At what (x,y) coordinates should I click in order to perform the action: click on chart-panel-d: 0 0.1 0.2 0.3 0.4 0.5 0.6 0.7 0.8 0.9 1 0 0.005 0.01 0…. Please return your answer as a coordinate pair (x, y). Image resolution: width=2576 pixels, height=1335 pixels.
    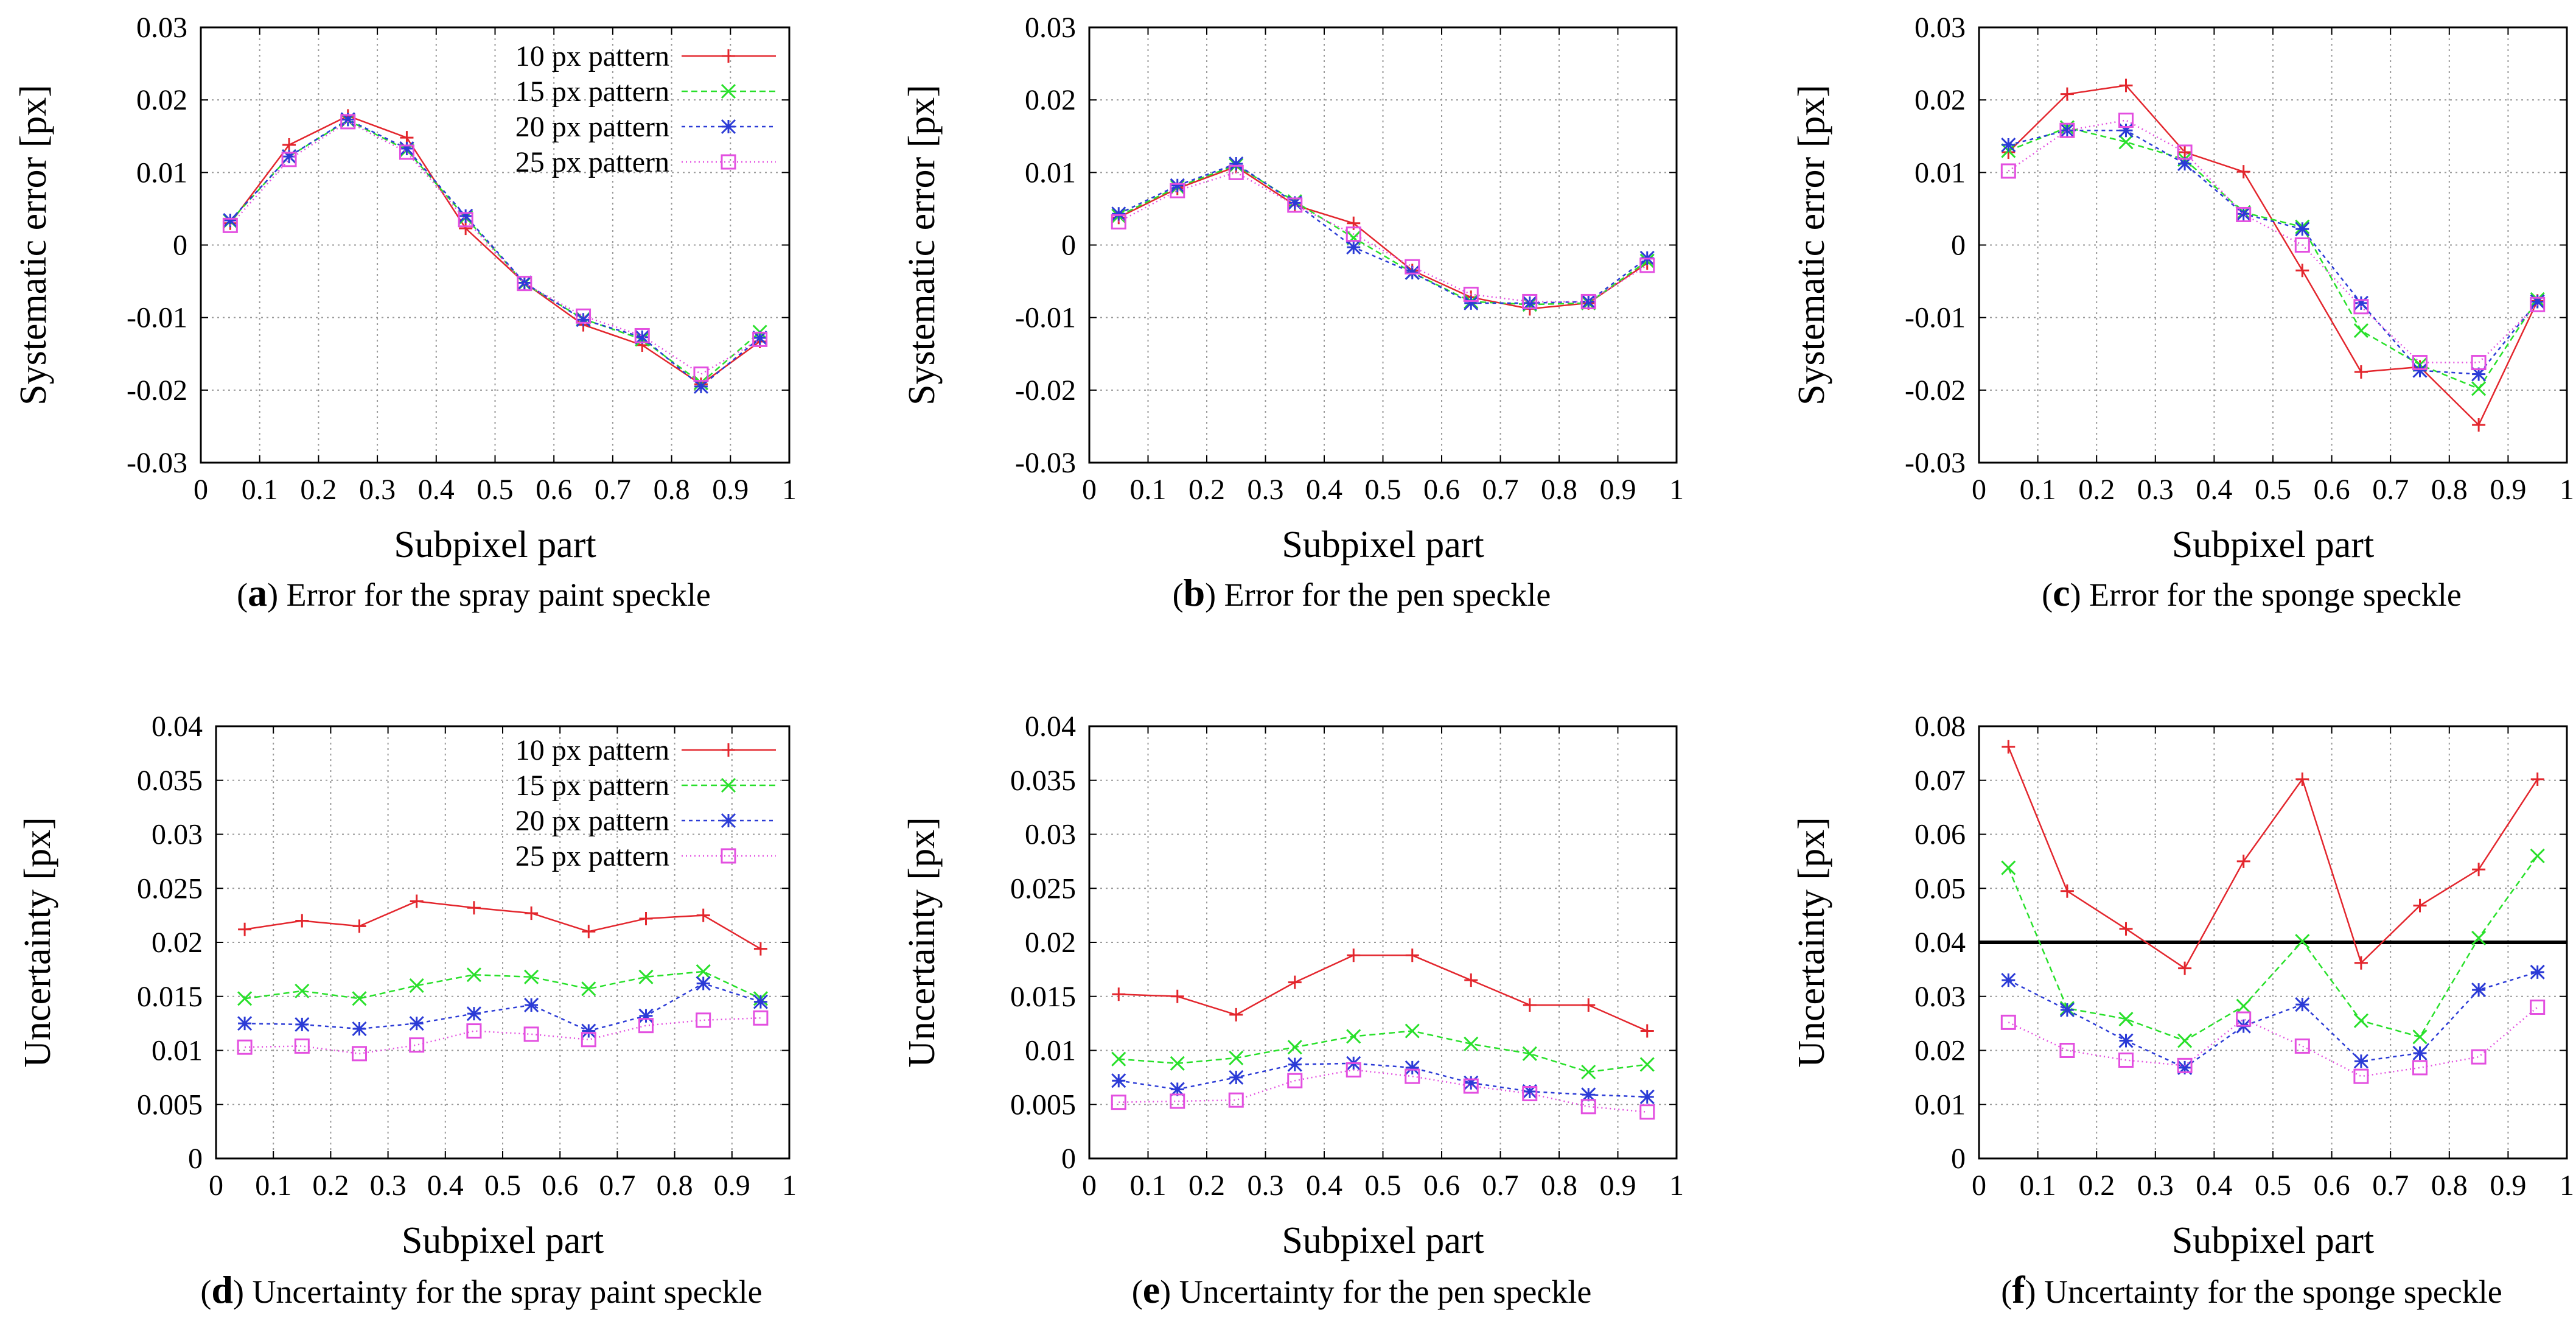
    Looking at the image, I should click on (407, 1010).